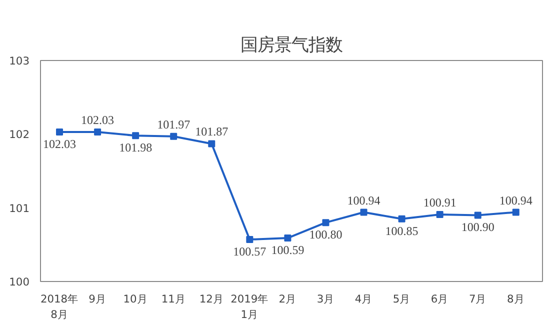 The image size is (554, 331). Describe the element at coordinates (287, 299) in the screenshot. I see `x-tick-label: 2月` at that location.